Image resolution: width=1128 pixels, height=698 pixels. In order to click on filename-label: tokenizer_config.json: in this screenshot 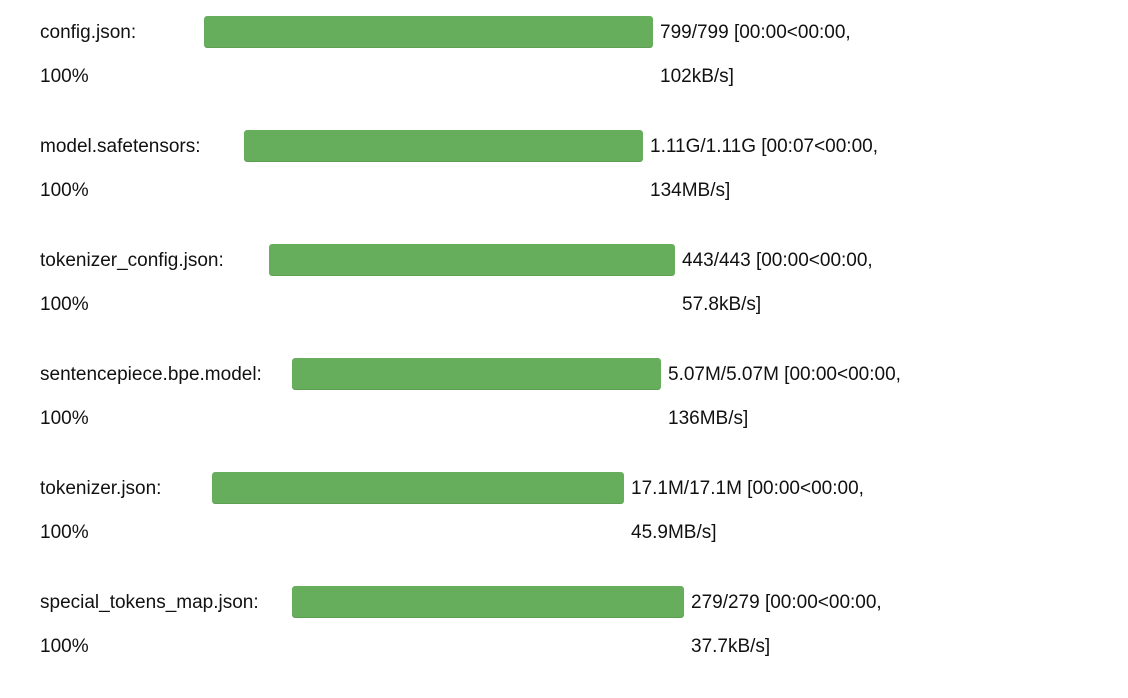, I will do `click(132, 260)`.